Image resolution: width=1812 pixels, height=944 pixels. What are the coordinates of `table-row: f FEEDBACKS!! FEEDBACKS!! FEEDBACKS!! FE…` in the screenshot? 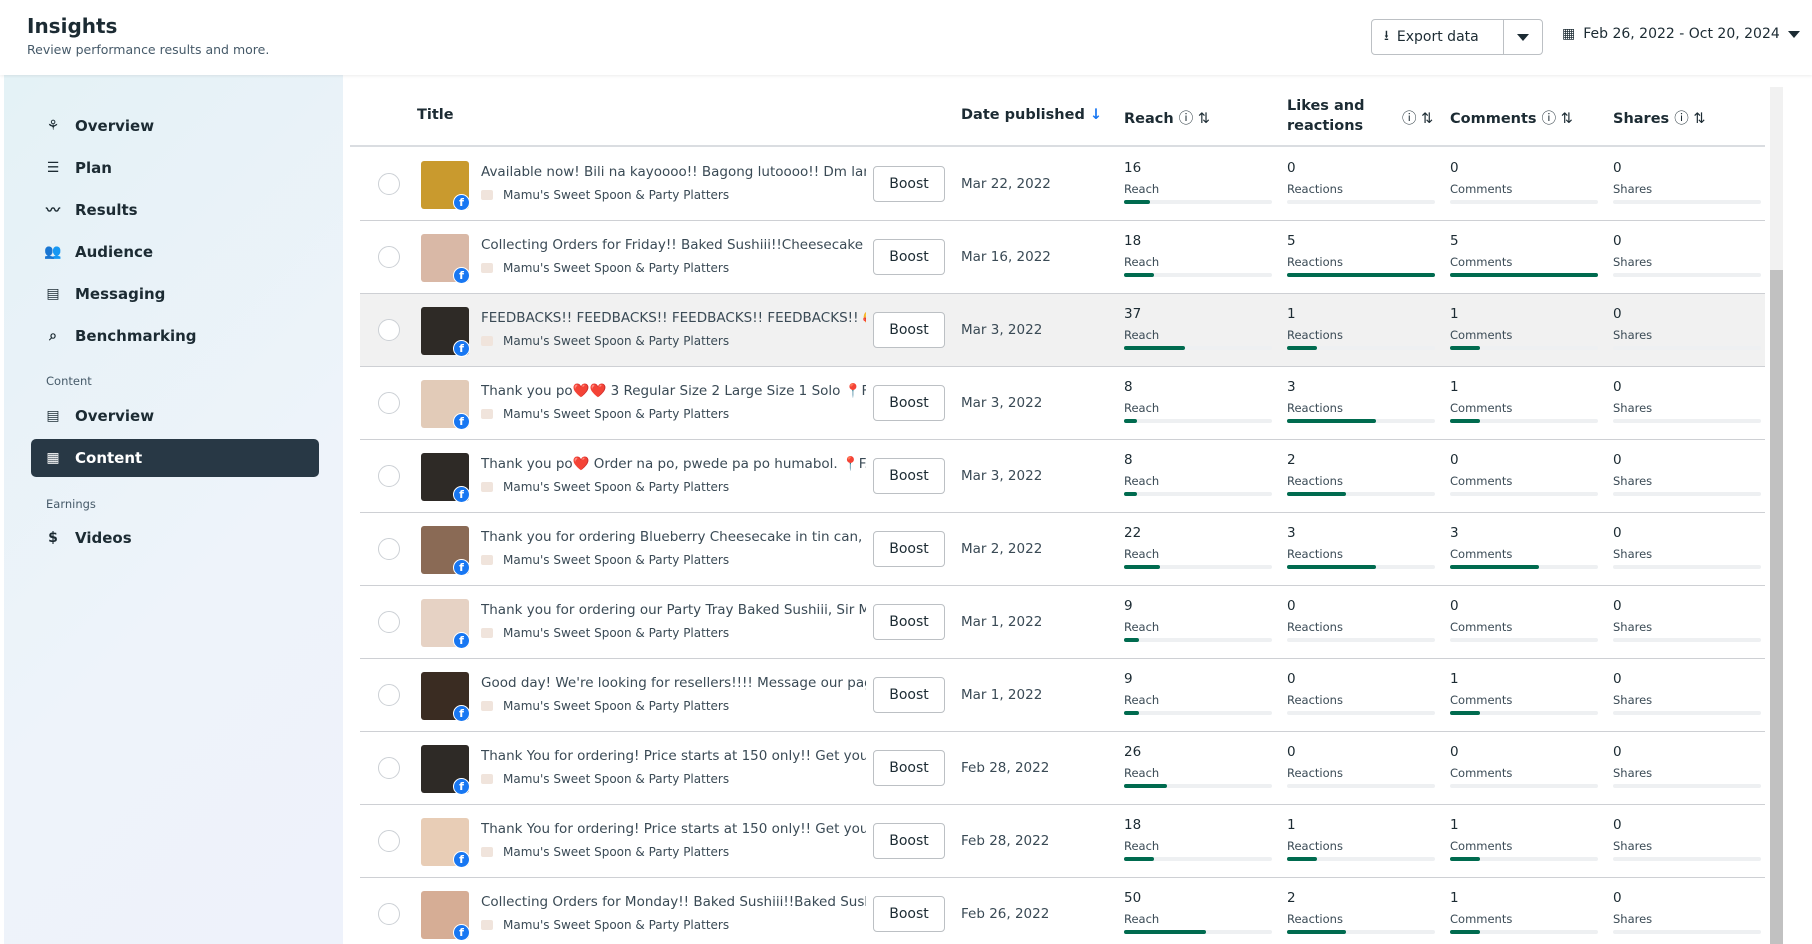 It's located at (1062, 330).